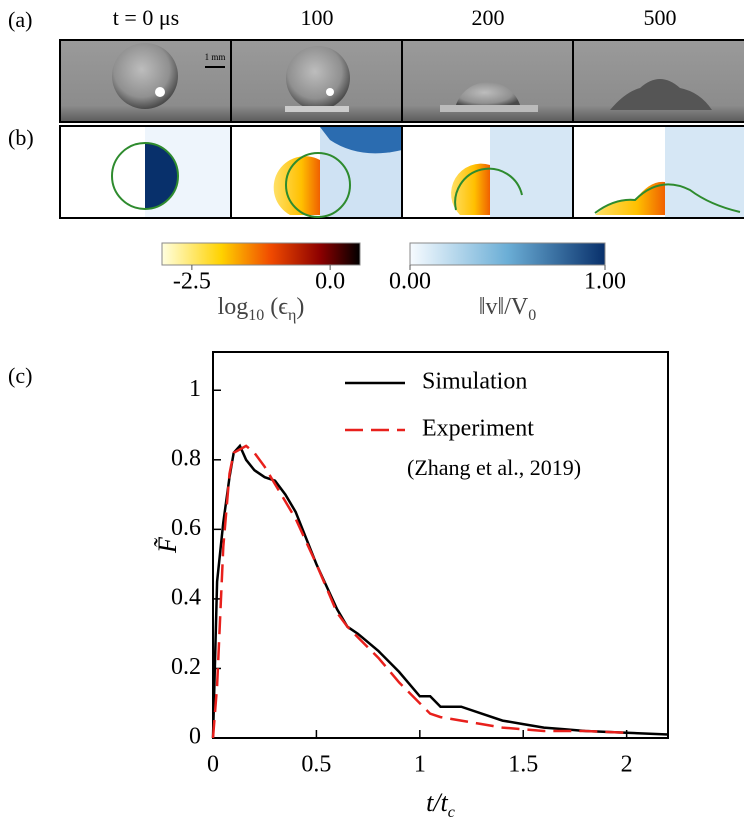 This screenshot has width=744, height=833. I want to click on x-tick-label: 0, so click(213, 765).